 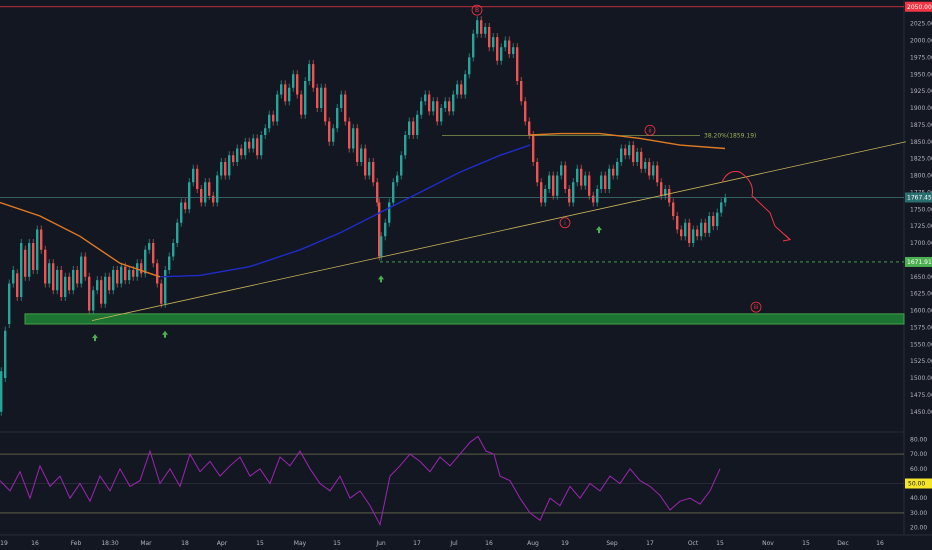 I want to click on rsi-value-badge-text: 50.00, so click(x=916, y=484).